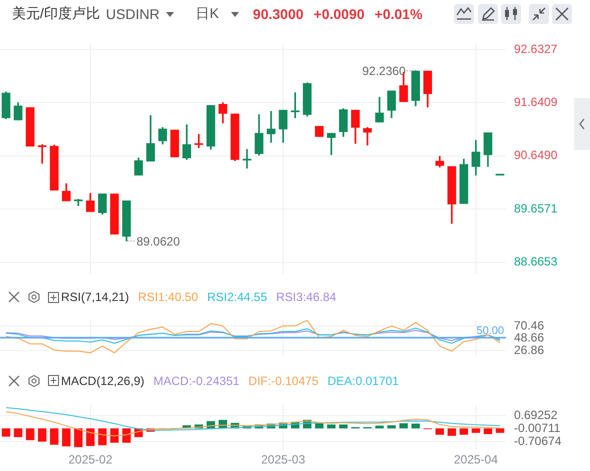 The height and width of the screenshot is (471, 590). What do you see at coordinates (490, 331) in the screenshot?
I see `ref-line-label: 50.00` at bounding box center [490, 331].